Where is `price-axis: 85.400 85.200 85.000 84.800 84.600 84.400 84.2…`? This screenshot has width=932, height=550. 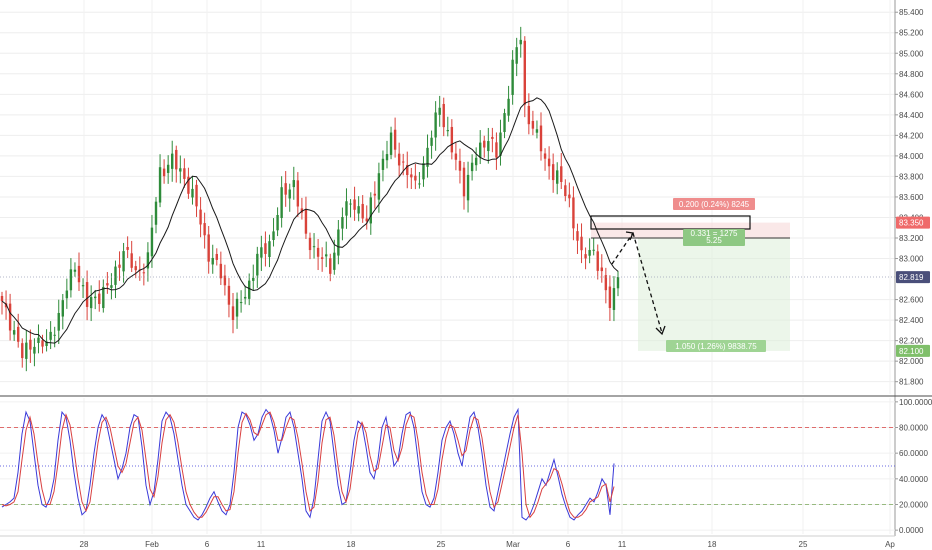
price-axis: 85.400 85.200 85.000 84.800 84.600 84.400 84.2… is located at coordinates (912, 268).